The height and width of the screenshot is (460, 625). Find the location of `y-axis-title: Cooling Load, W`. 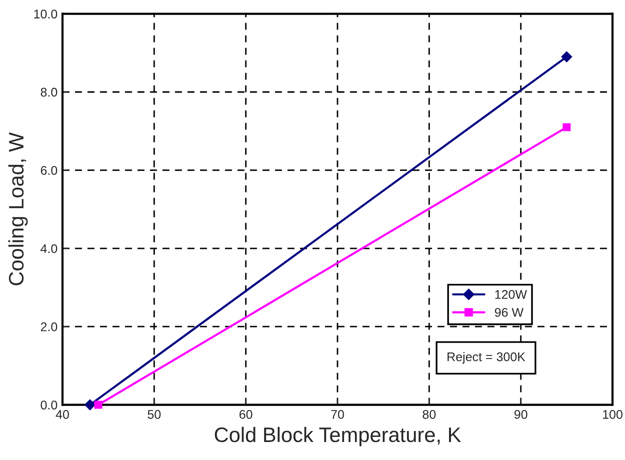

y-axis-title: Cooling Load, W is located at coordinates (18, 209).